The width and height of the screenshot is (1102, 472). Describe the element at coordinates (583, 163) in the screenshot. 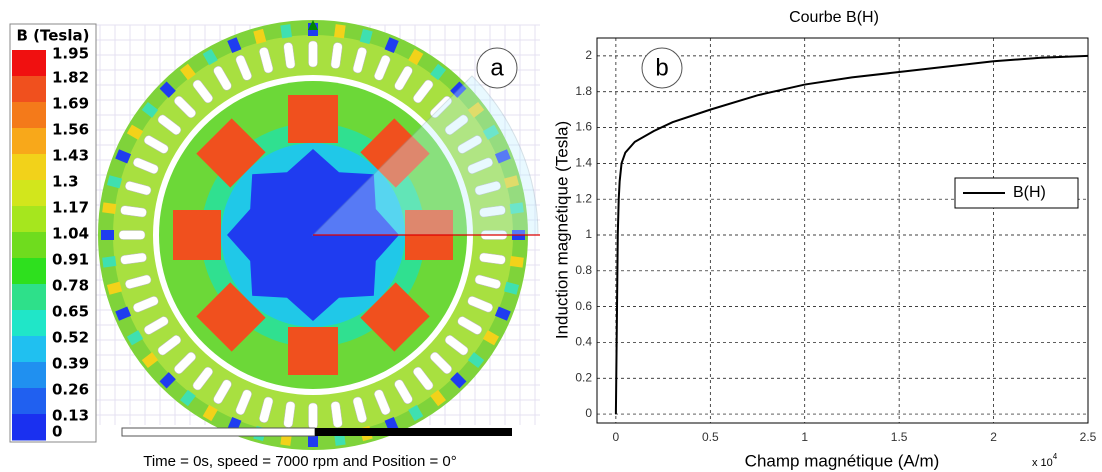

I see `y-tick-label: 1.4` at that location.